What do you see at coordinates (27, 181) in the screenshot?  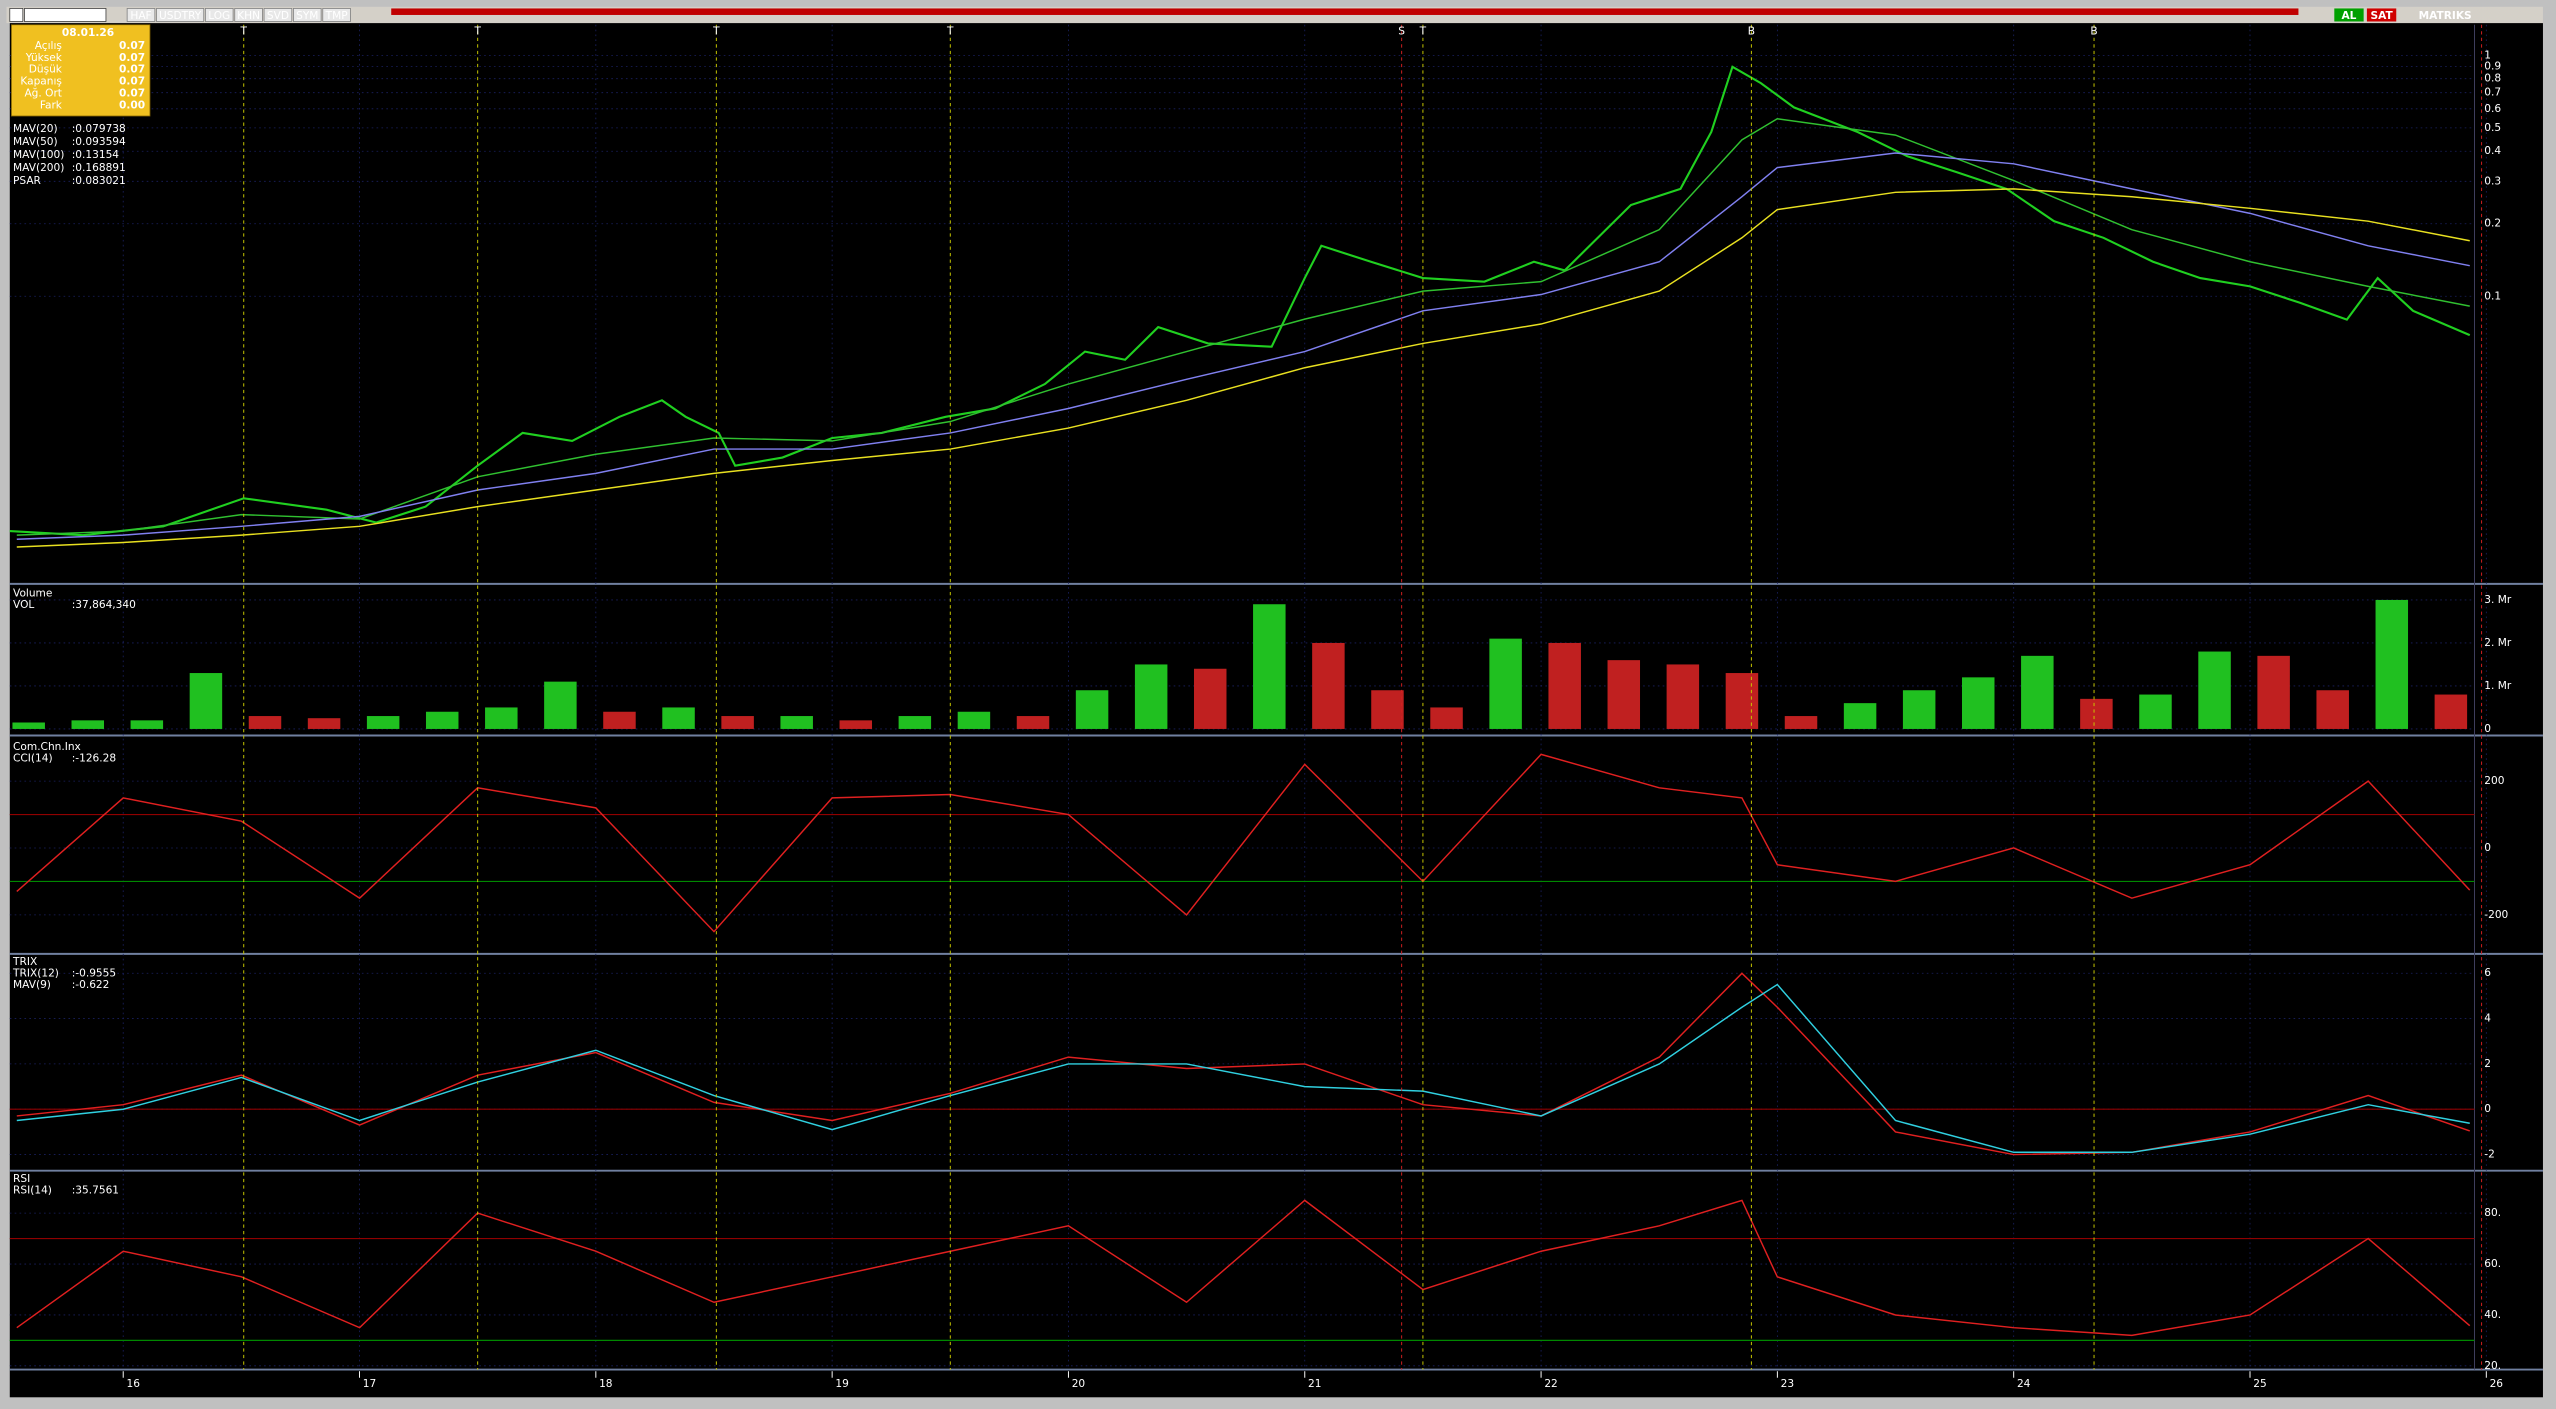 I see `legend-name: PSAR` at bounding box center [27, 181].